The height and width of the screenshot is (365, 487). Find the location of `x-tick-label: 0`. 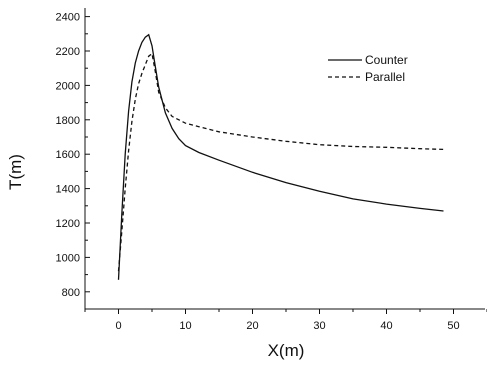

x-tick-label: 0 is located at coordinates (118, 326).